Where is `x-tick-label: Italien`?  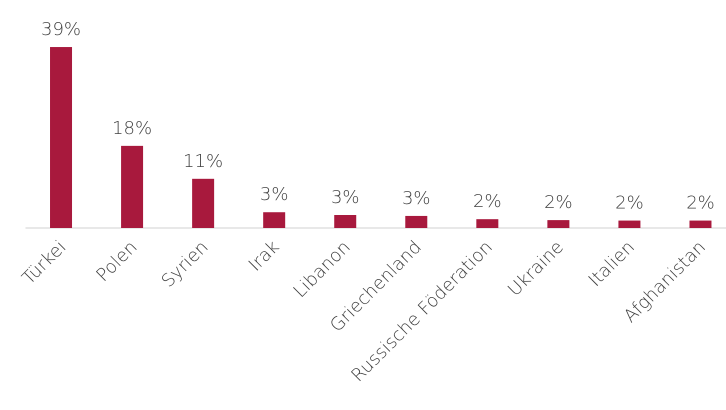 x-tick-label: Italien is located at coordinates (612, 264).